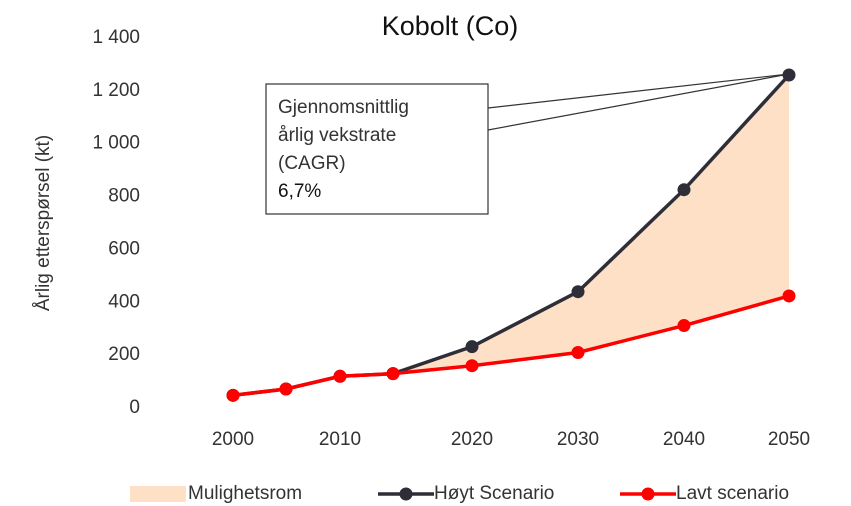 This screenshot has width=851, height=506. I want to click on y-tick-label: 0, so click(134, 407).